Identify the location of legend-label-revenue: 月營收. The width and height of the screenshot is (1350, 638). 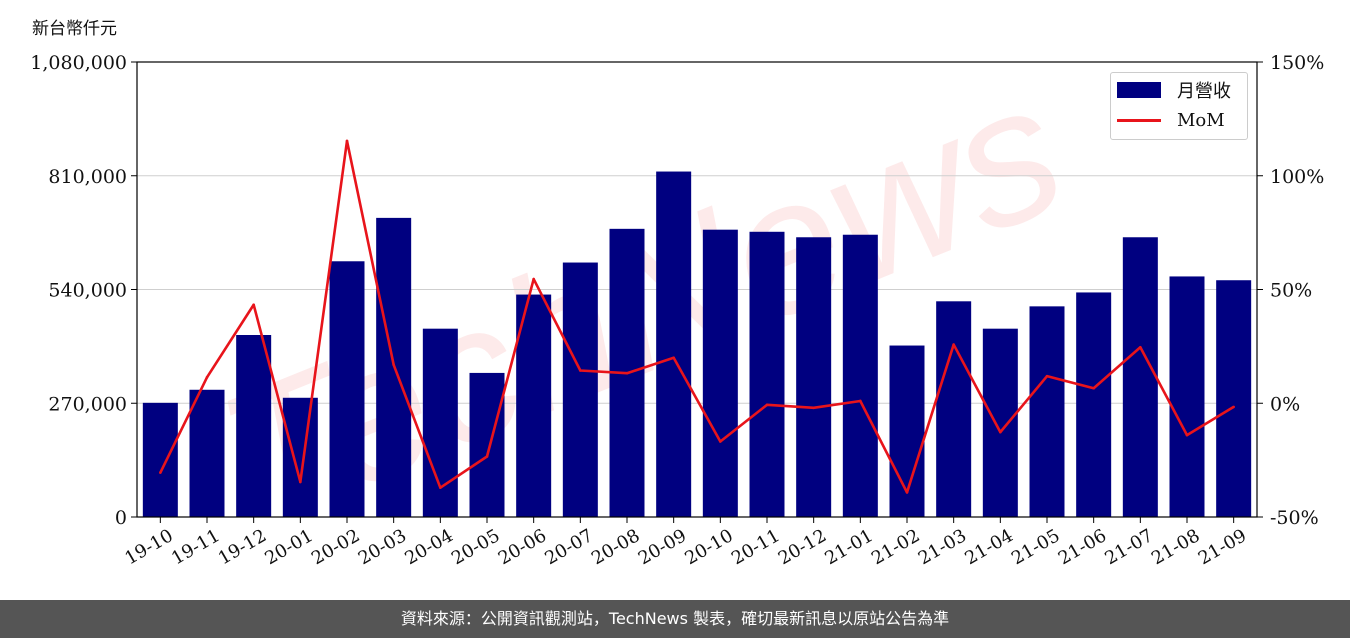
(1204, 91).